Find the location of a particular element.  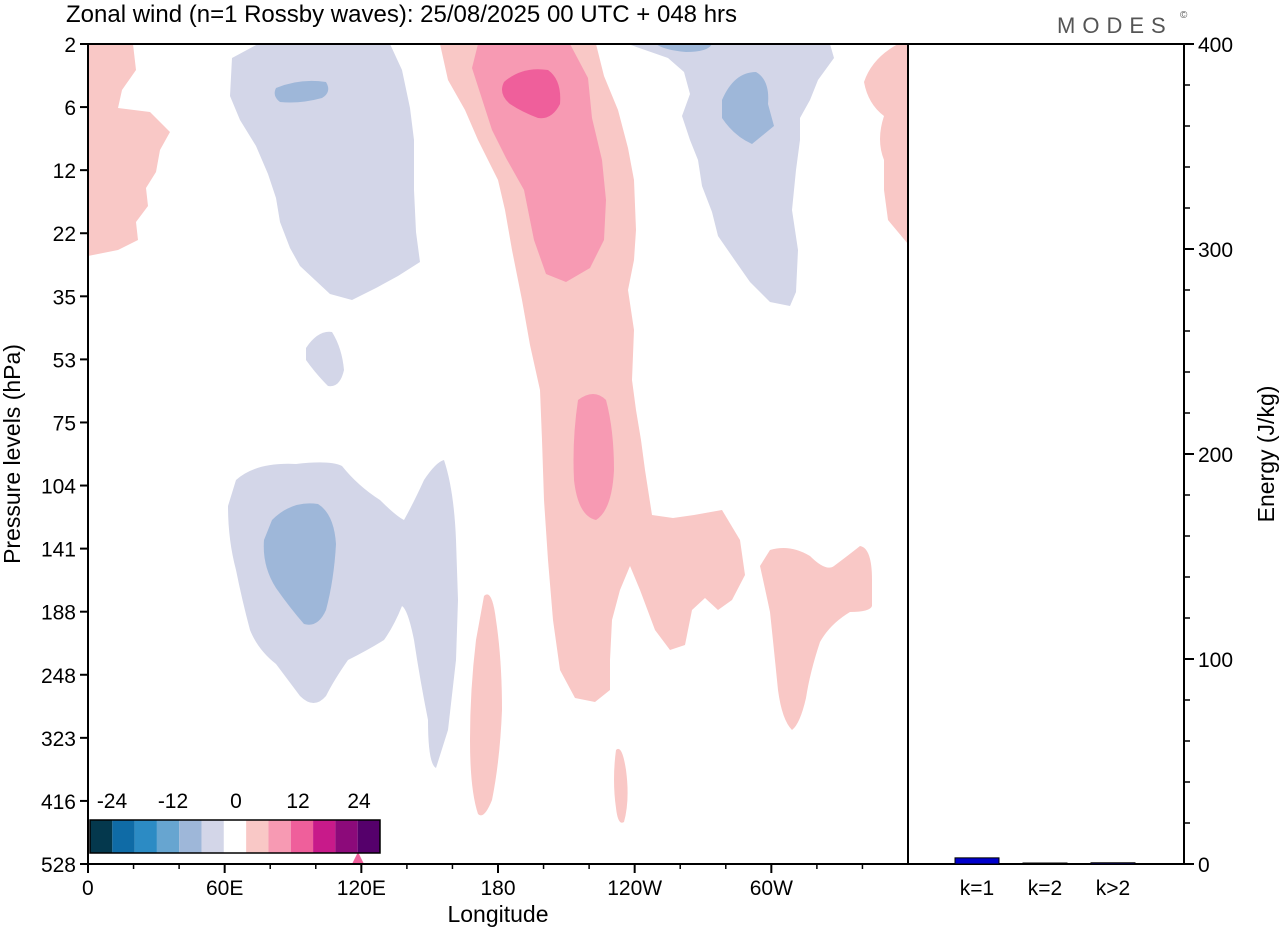

contour-neg-small is located at coordinates (325, 359).